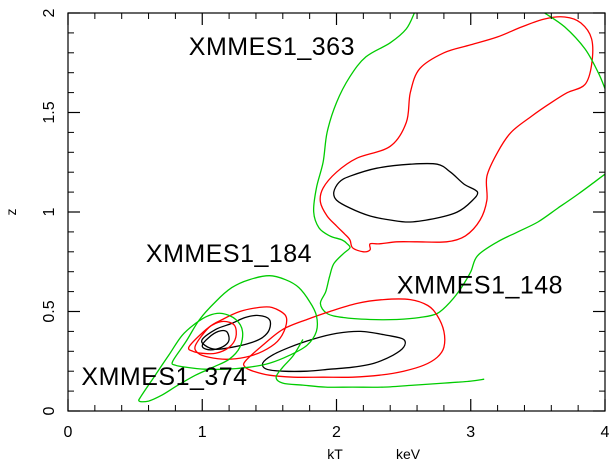 Image resolution: width=612 pixels, height=464 pixels. Describe the element at coordinates (406, 192) in the screenshot. I see `contour-xmmes1-363-inner` at that location.